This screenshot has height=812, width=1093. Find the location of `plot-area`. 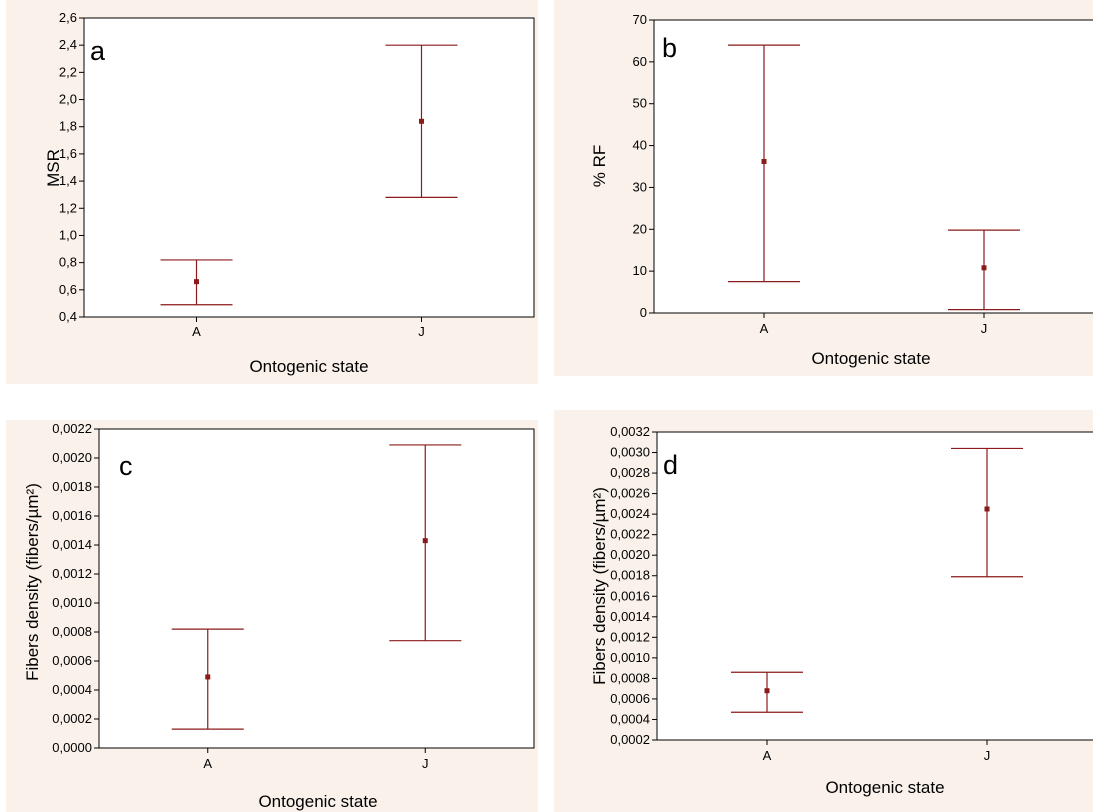

plot-area is located at coordinates (873, 166).